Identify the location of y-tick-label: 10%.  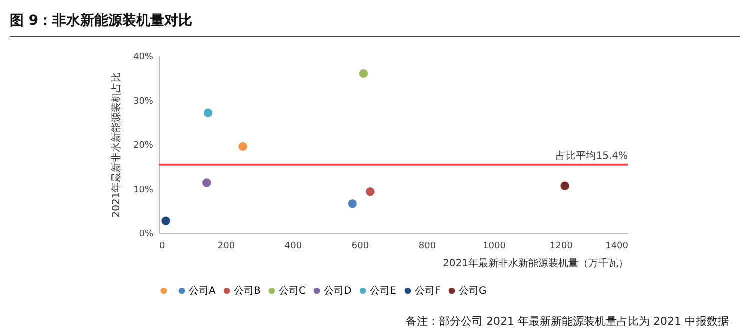
(143, 190).